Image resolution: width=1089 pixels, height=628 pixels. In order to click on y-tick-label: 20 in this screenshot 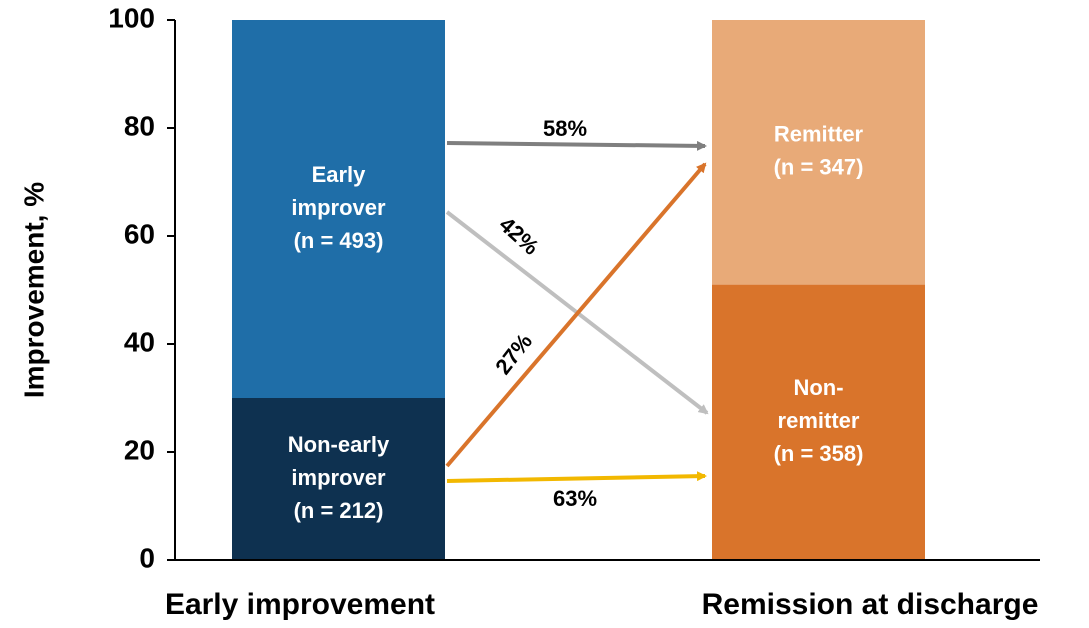, I will do `click(139, 449)`.